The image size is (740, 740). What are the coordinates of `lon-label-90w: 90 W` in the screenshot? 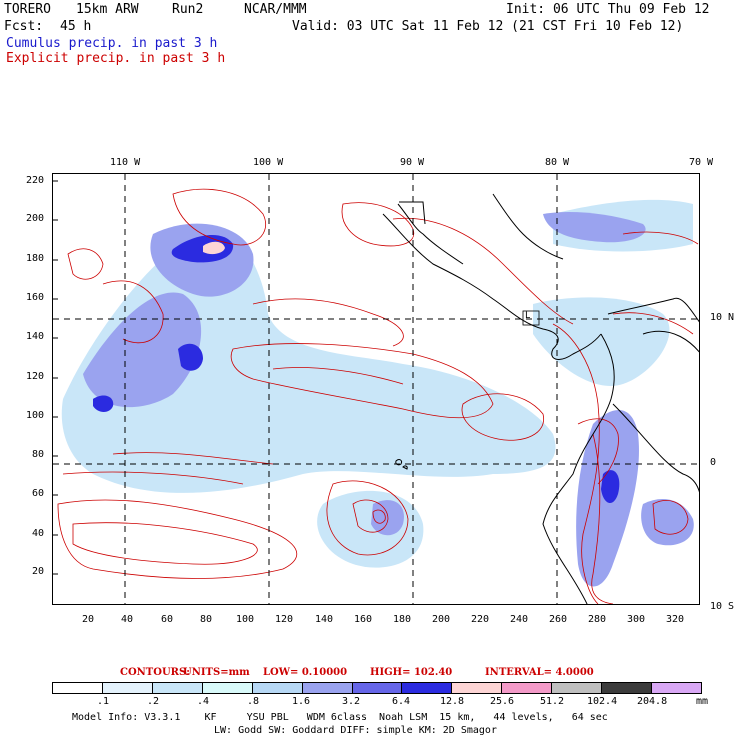 It's located at (412, 162).